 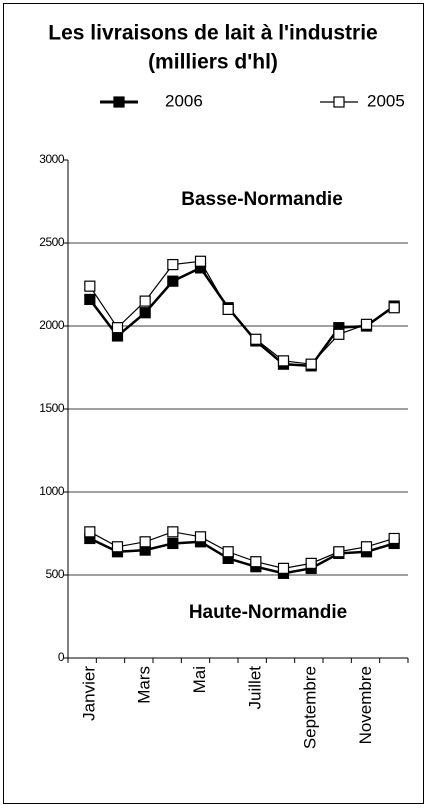 What do you see at coordinates (268, 612) in the screenshot?
I see `annotation: Haute-Normandie` at bounding box center [268, 612].